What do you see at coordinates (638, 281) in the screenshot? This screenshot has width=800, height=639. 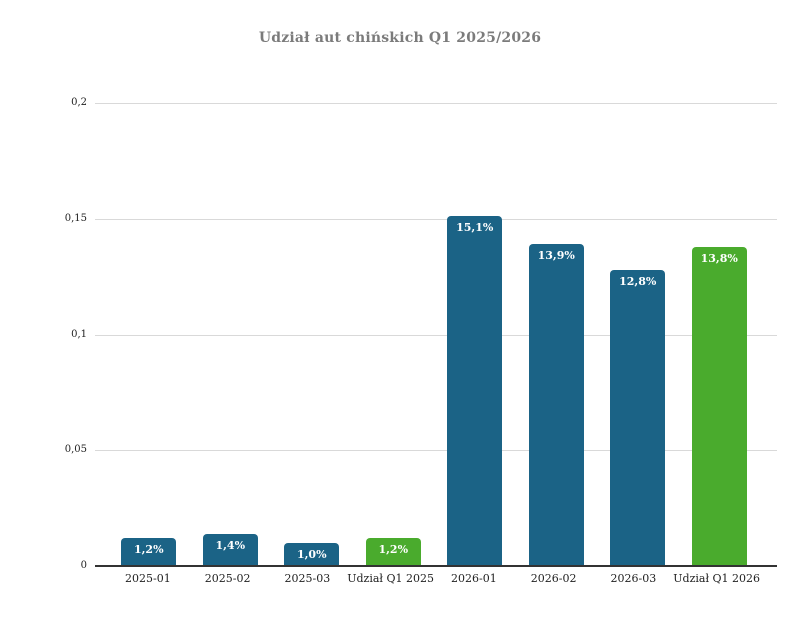 I see `bar-value-label: 12,8%` at bounding box center [638, 281].